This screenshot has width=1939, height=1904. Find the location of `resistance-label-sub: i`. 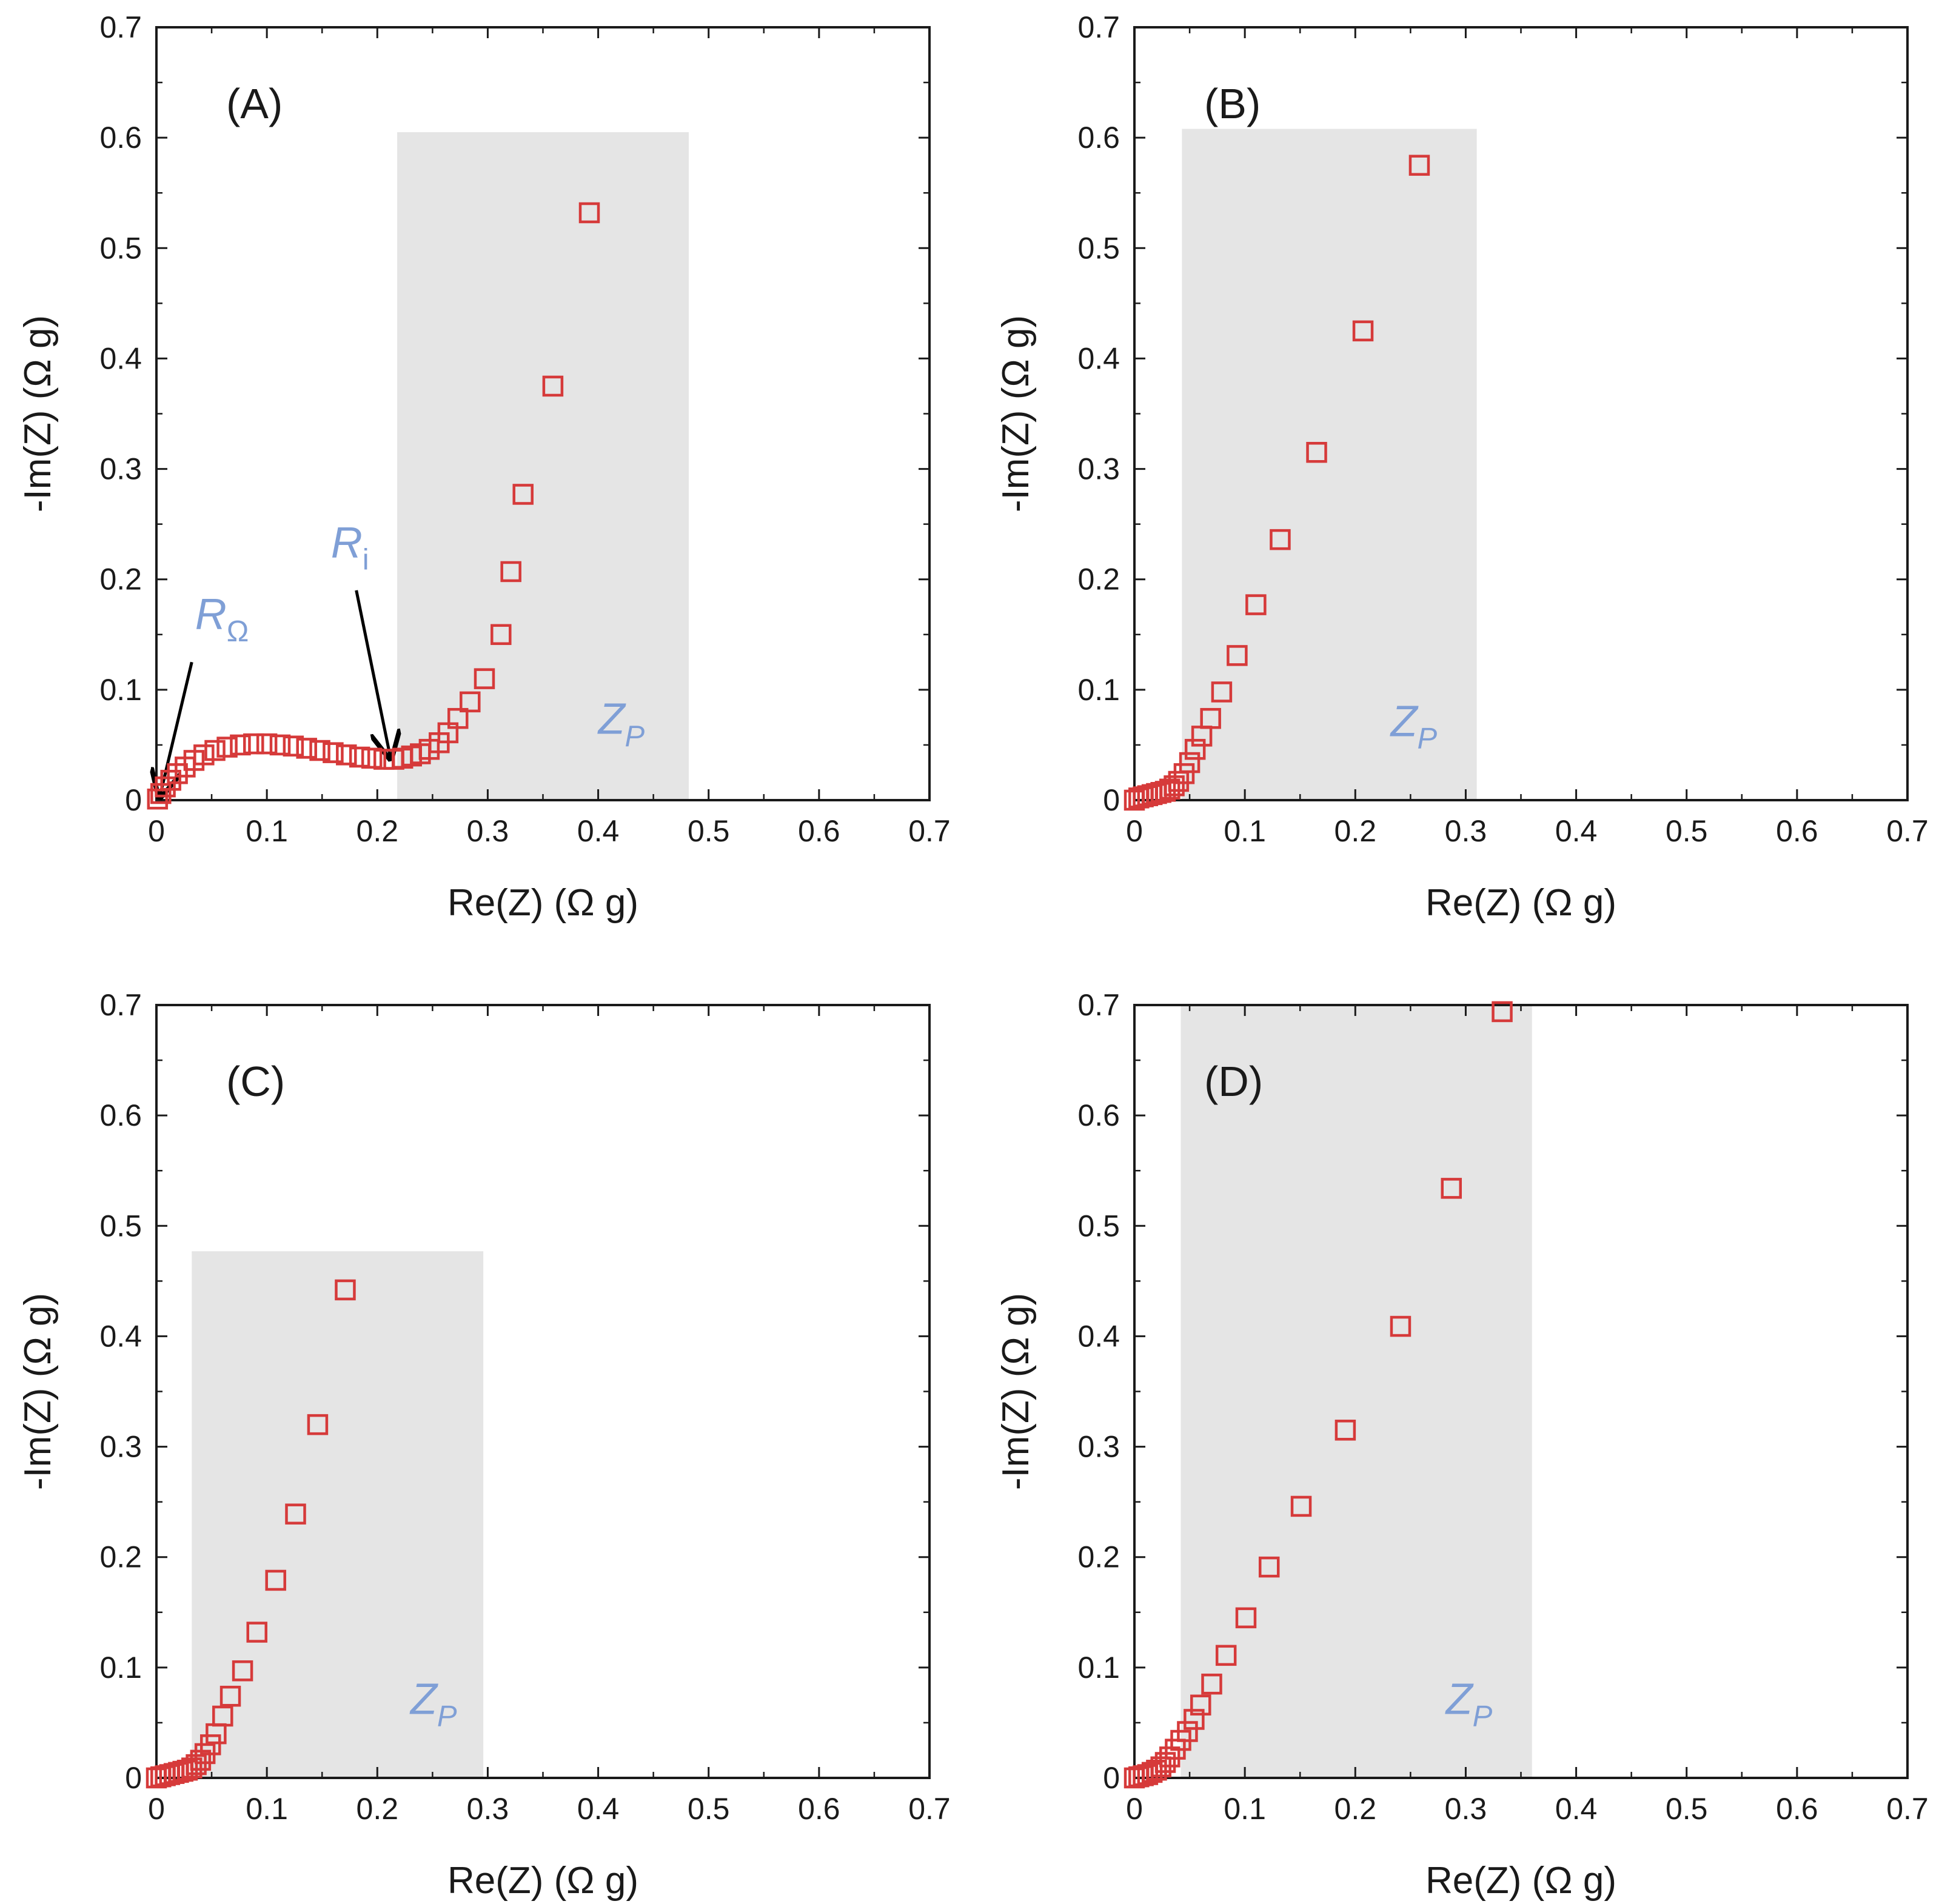

resistance-label-sub: i is located at coordinates (366, 559).